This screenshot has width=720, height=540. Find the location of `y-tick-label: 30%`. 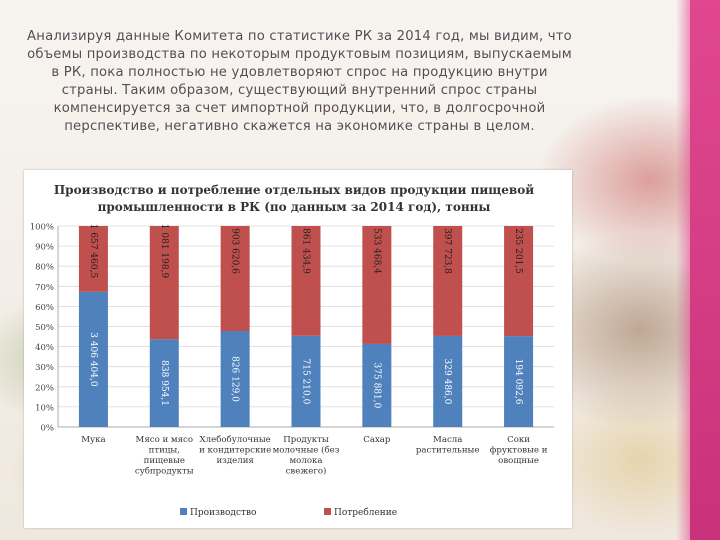

y-tick-label: 30% is located at coordinates (44, 368).